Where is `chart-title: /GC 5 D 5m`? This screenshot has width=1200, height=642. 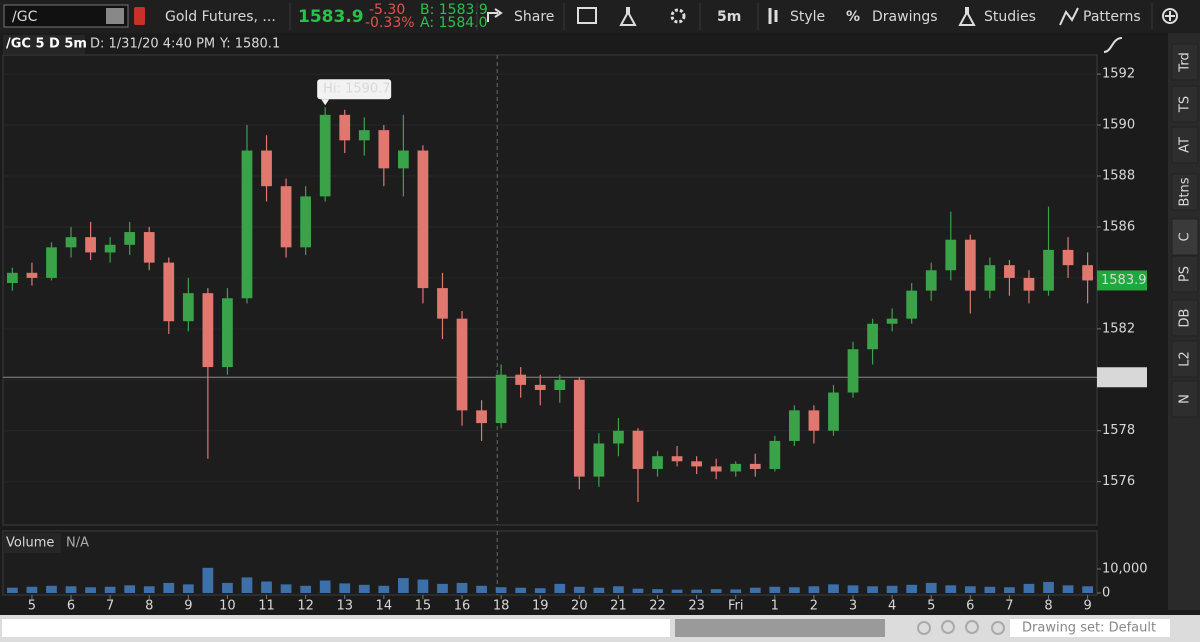 chart-title: /GC 5 D 5m is located at coordinates (46, 44).